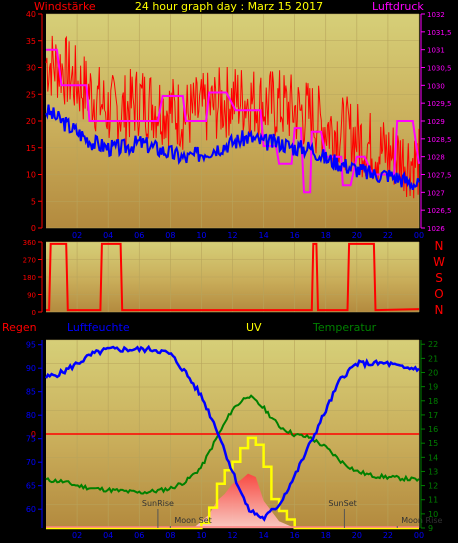  I want to click on left-tick-label: 35, so click(31, 41).